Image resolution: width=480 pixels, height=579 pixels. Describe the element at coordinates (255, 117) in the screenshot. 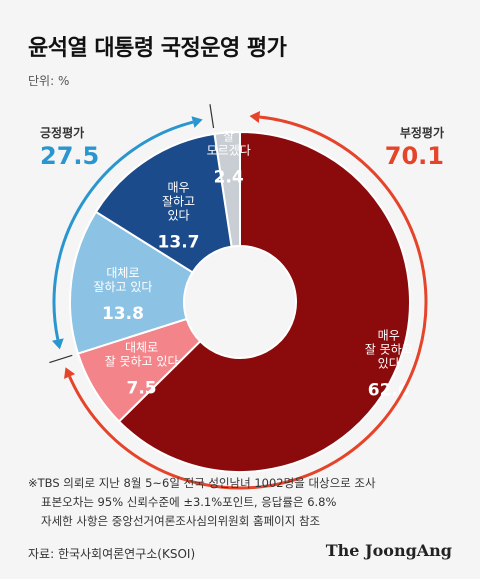

I see `negative-arrow-top` at that location.